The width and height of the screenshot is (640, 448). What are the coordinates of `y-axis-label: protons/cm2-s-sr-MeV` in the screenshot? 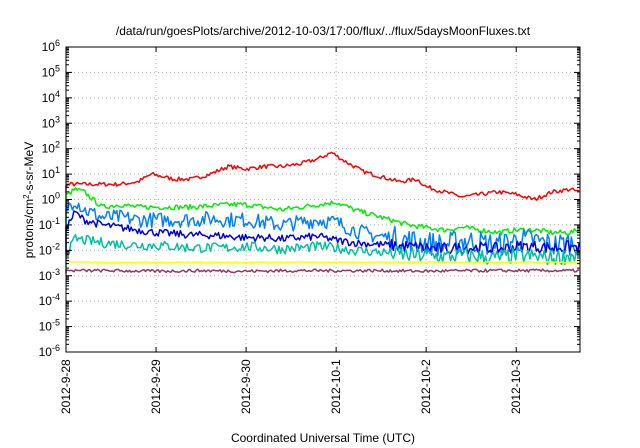 It's located at (29, 200).